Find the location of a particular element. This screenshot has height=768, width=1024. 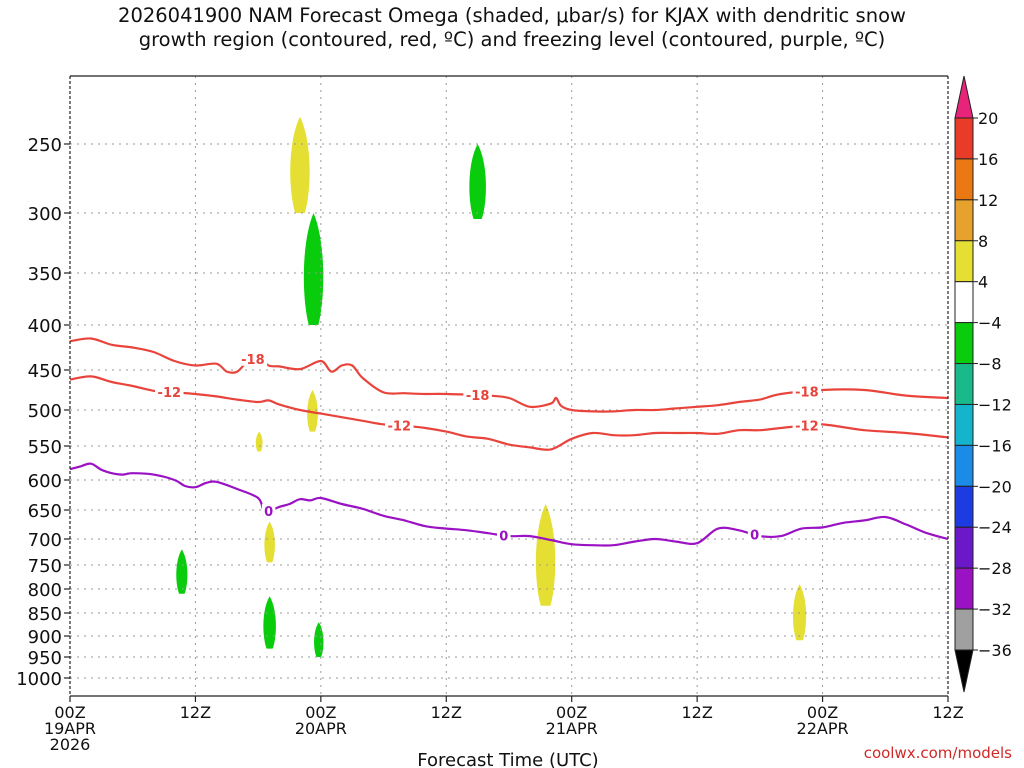

contour--12-c-isotherm is located at coordinates (509, 413).